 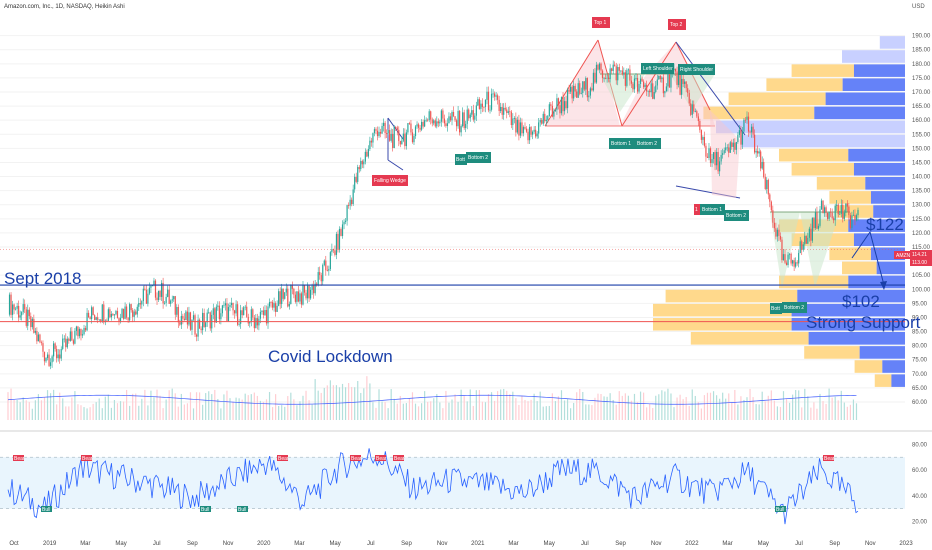 I want to click on volume-profile-bar-sell, so click(x=841, y=183).